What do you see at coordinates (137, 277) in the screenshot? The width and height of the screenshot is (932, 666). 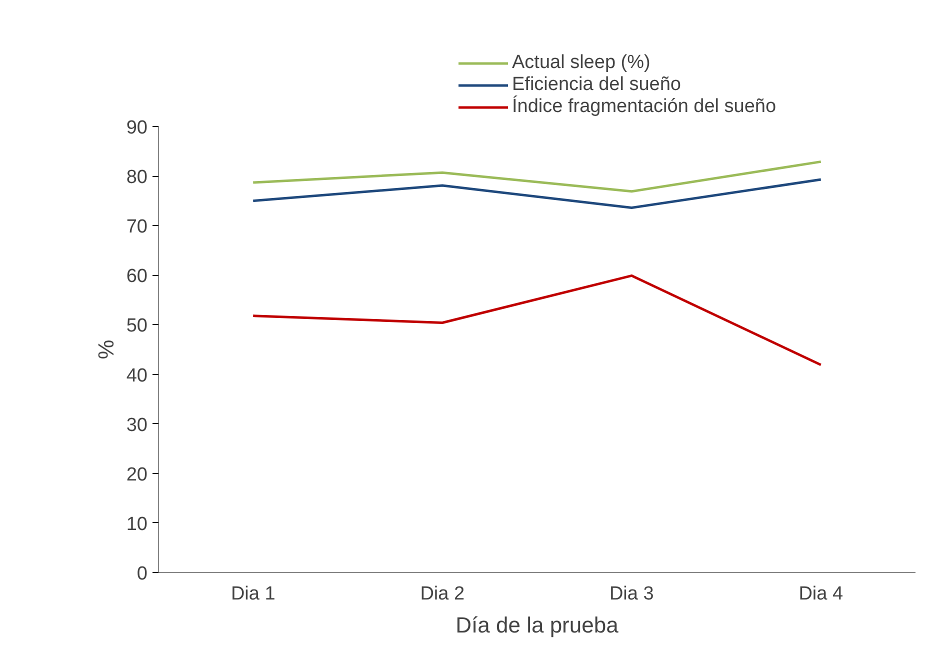 I see `y-tick-label: 60` at bounding box center [137, 277].